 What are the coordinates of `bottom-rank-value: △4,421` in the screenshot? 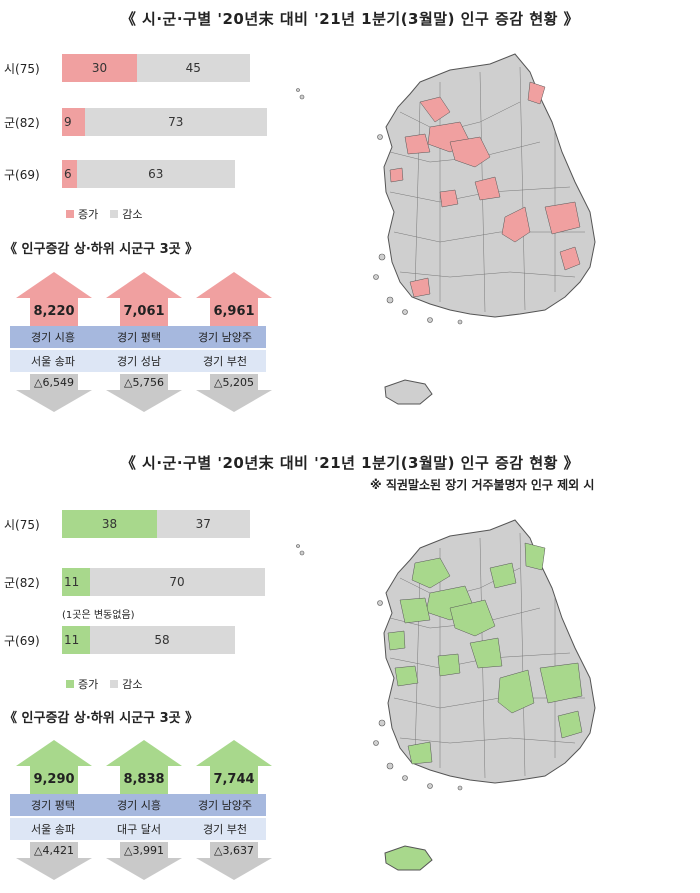 It's located at (54, 850).